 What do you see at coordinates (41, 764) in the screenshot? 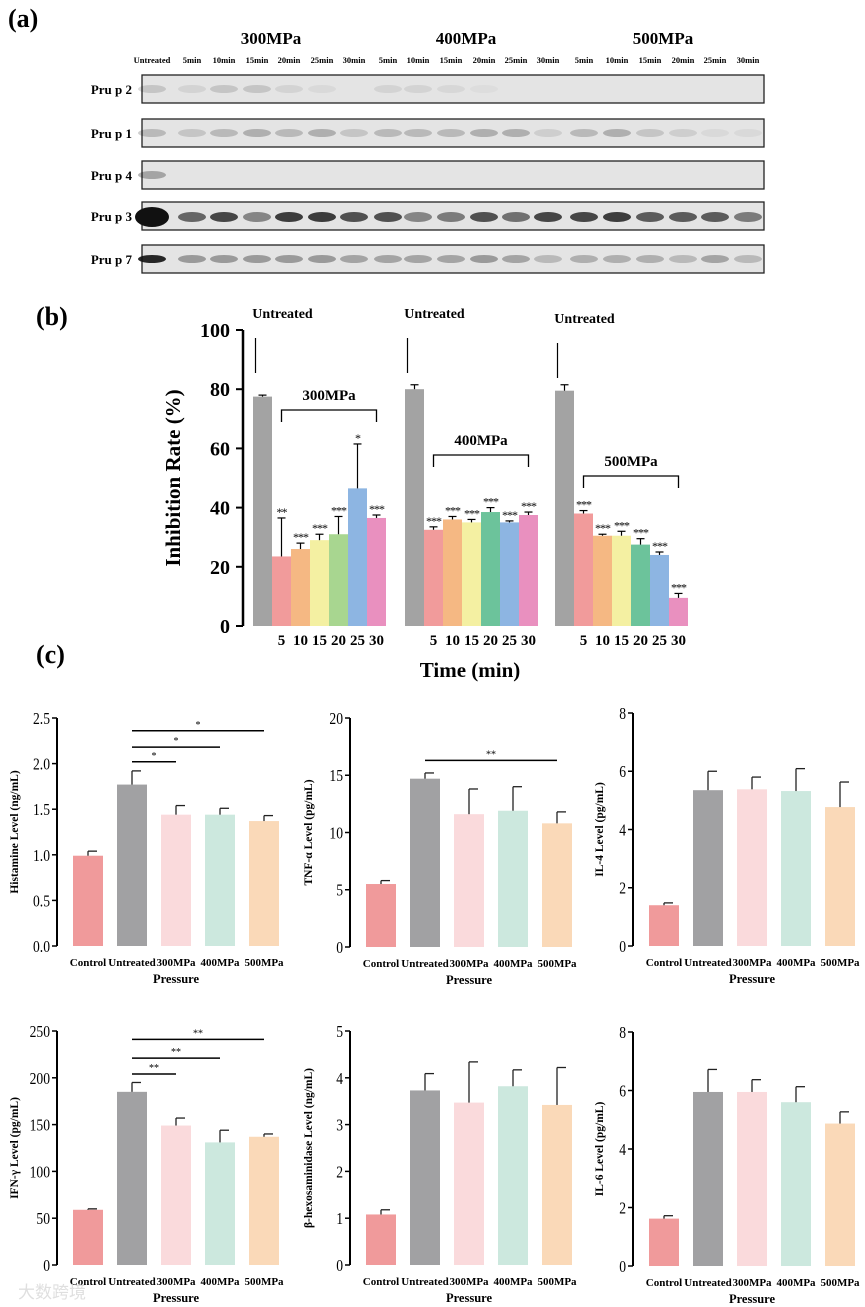
I see `y-tick-label: 2.0` at bounding box center [41, 764].